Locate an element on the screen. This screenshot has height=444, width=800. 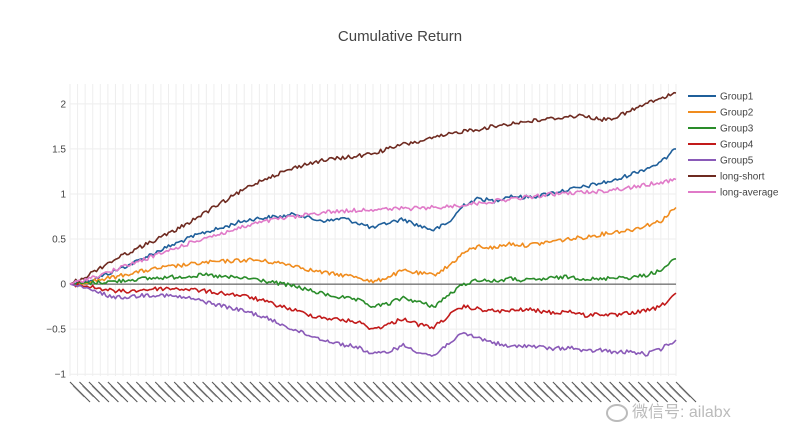
watermark-text: 微信号: ailabx is located at coordinates (681, 412).